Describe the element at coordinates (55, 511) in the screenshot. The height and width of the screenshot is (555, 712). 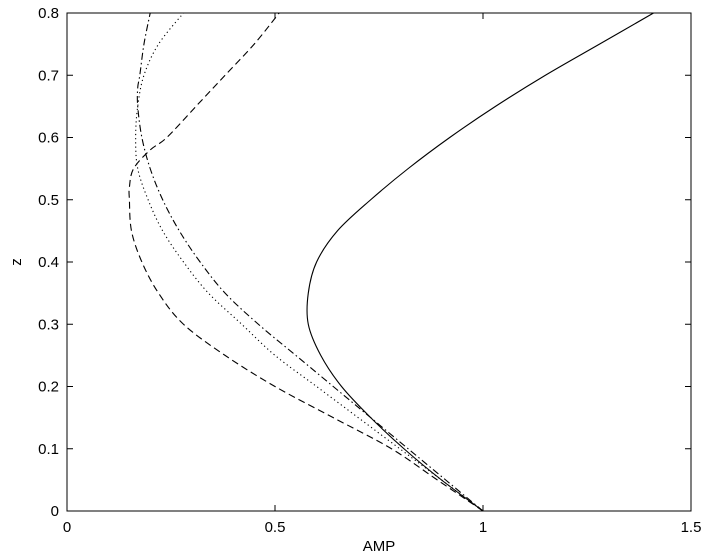
I see `y-tick-label: 0` at that location.